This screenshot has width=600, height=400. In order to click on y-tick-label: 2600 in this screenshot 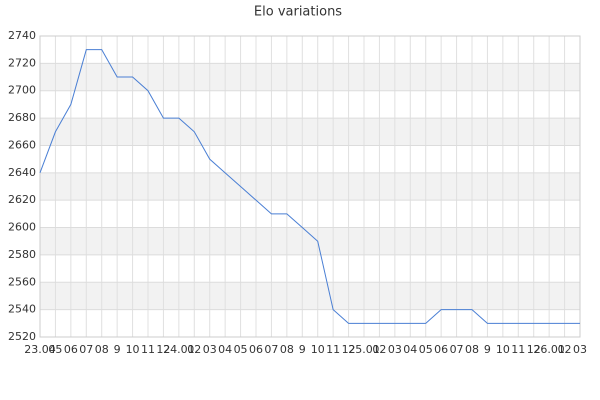, I will do `click(22, 227)`.